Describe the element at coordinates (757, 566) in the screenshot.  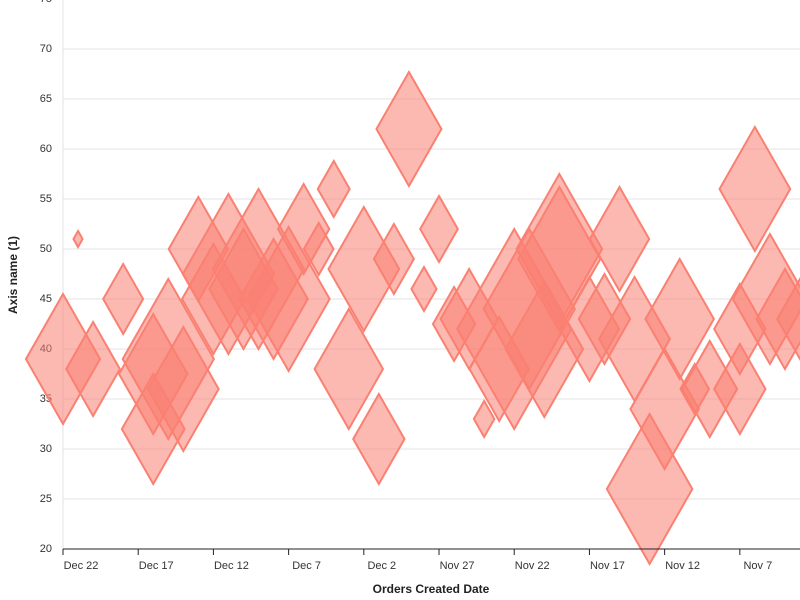
I see `x-tick-label: Nov 7` at that location.